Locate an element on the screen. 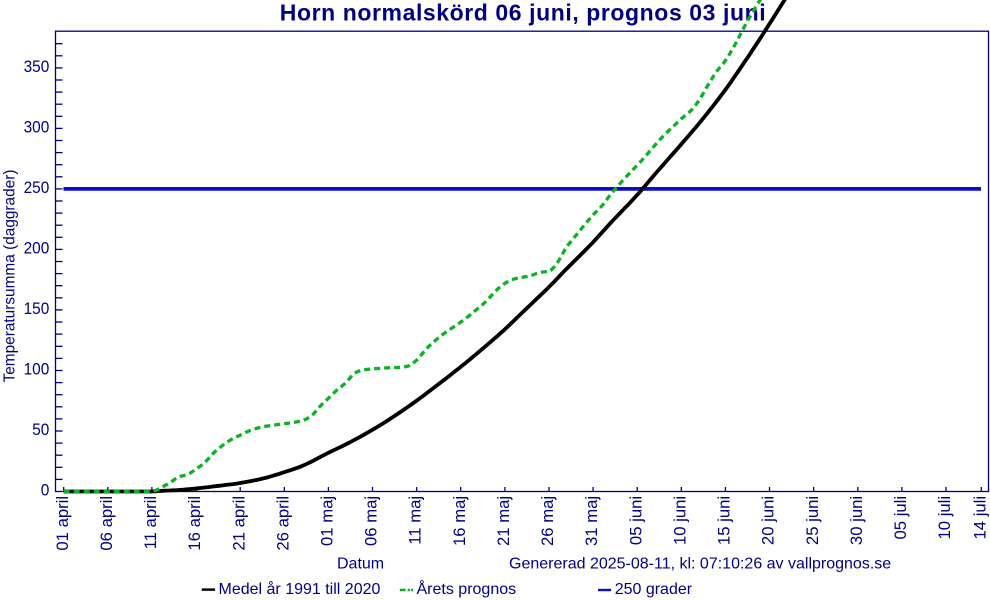 The image size is (990, 600). svg-text: 26 april is located at coordinates (282, 523).